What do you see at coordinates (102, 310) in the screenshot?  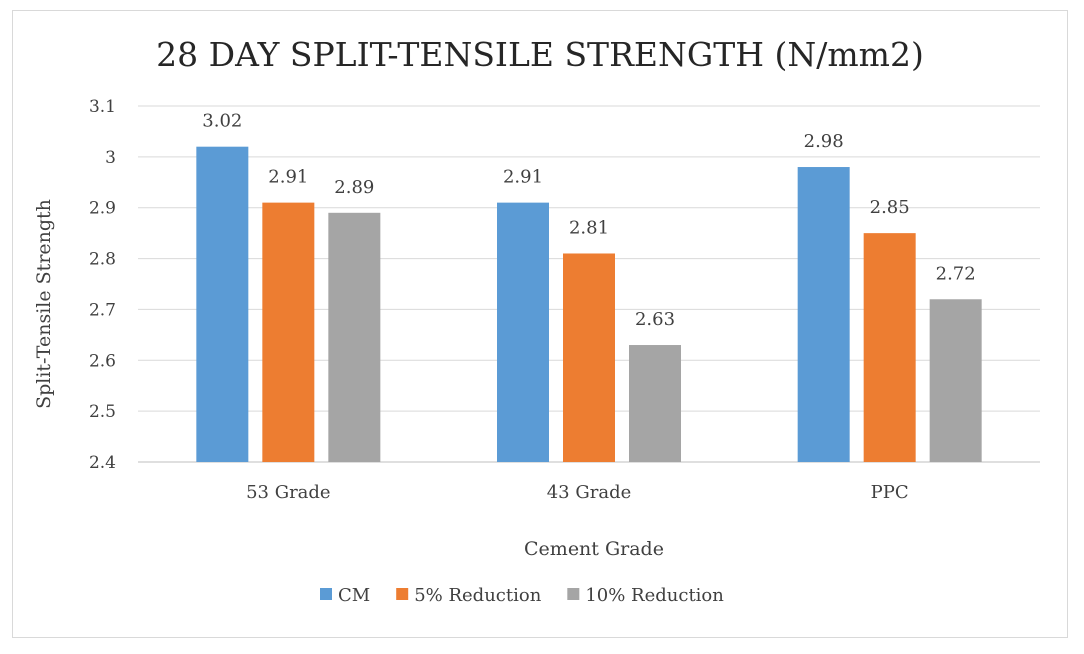 I see `y-tick-label: 2.7` at bounding box center [102, 310].